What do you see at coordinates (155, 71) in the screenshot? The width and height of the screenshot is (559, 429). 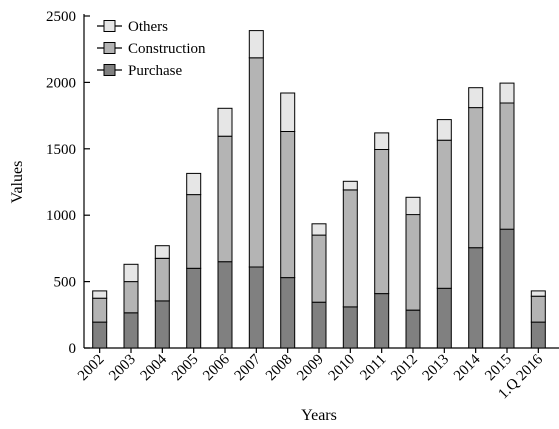 I see `legend-label: Purchase` at bounding box center [155, 71].